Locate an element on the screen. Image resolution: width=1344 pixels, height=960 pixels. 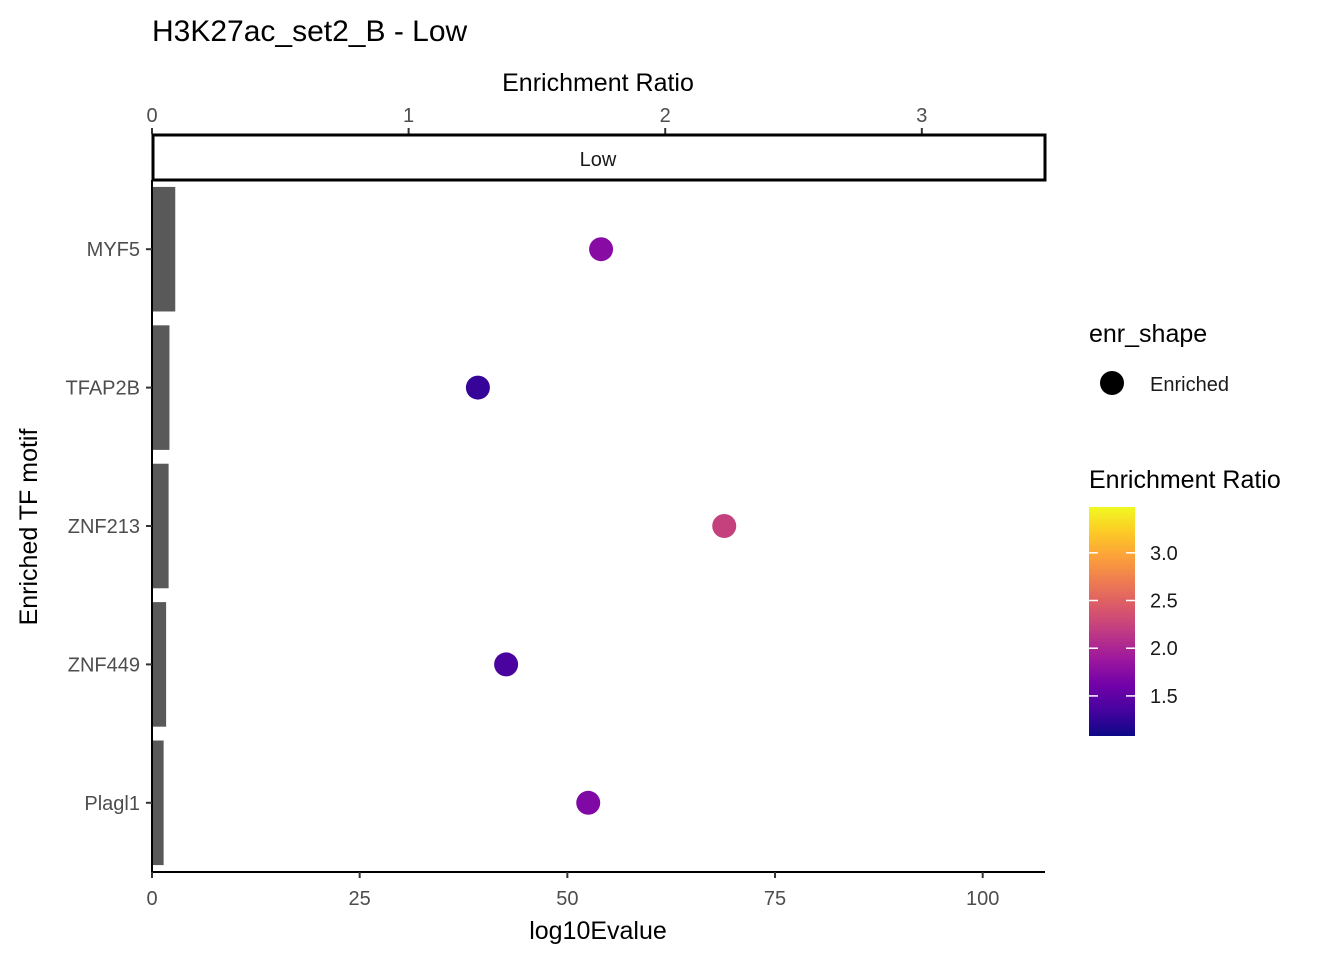
x2-tick-label: 0 is located at coordinates (151, 116).